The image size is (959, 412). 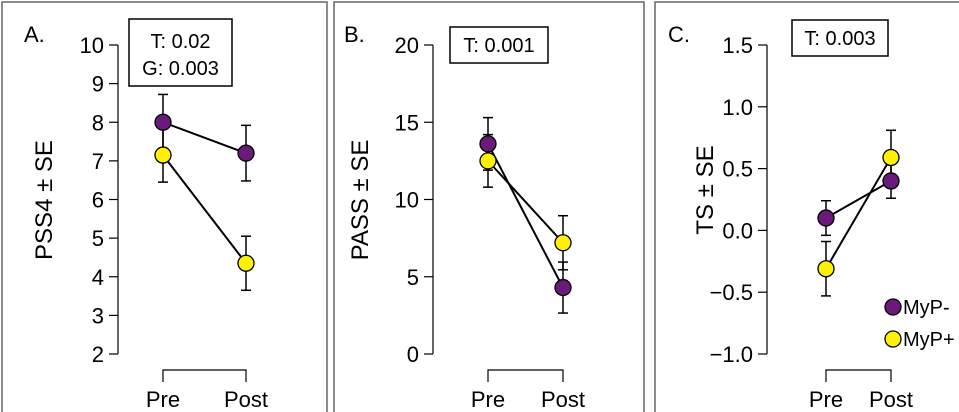 I want to click on y-tick-label: 9, so click(x=98, y=84).